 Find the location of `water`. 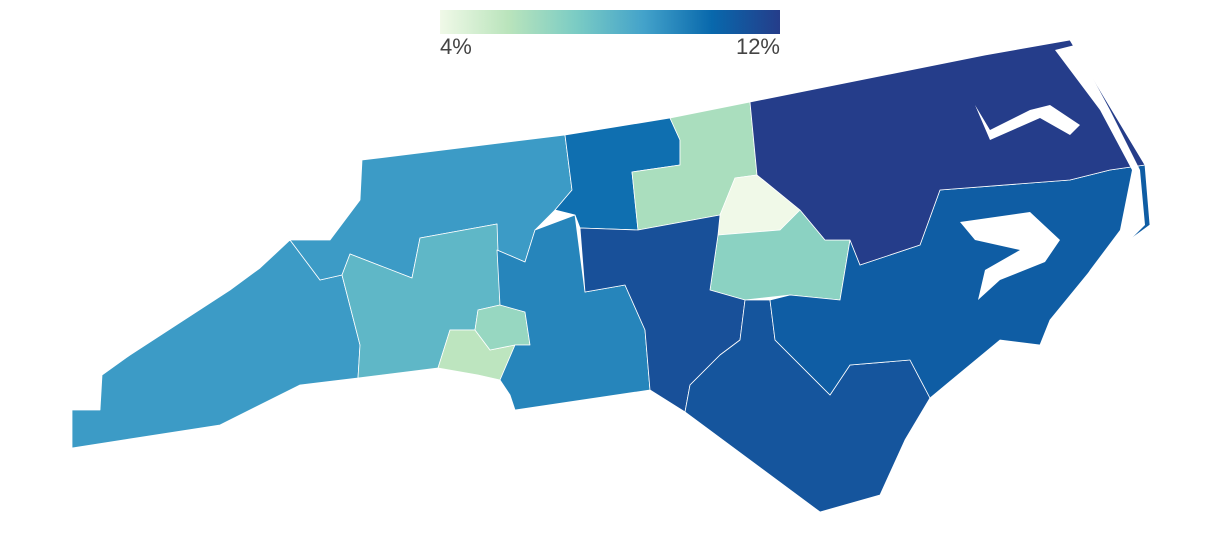

water is located at coordinates (1052, 192).